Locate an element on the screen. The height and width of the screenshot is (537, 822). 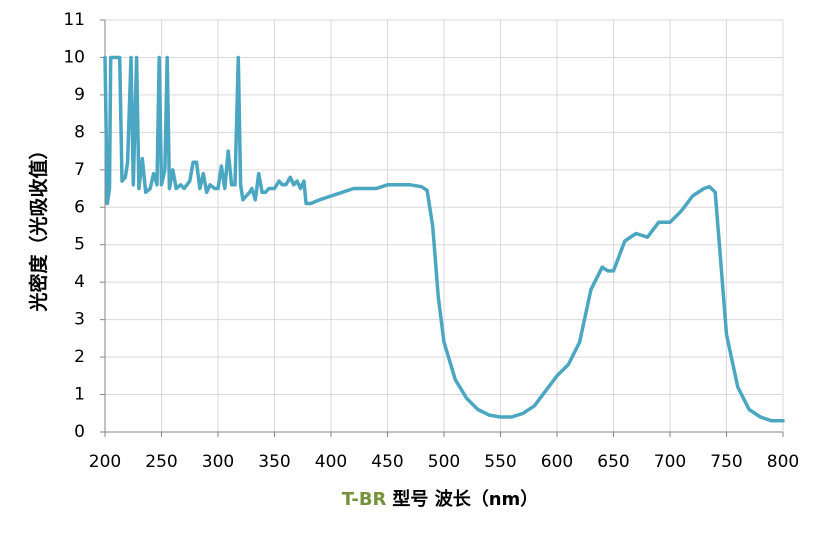
y-tick-label: 7 is located at coordinates (79, 170).